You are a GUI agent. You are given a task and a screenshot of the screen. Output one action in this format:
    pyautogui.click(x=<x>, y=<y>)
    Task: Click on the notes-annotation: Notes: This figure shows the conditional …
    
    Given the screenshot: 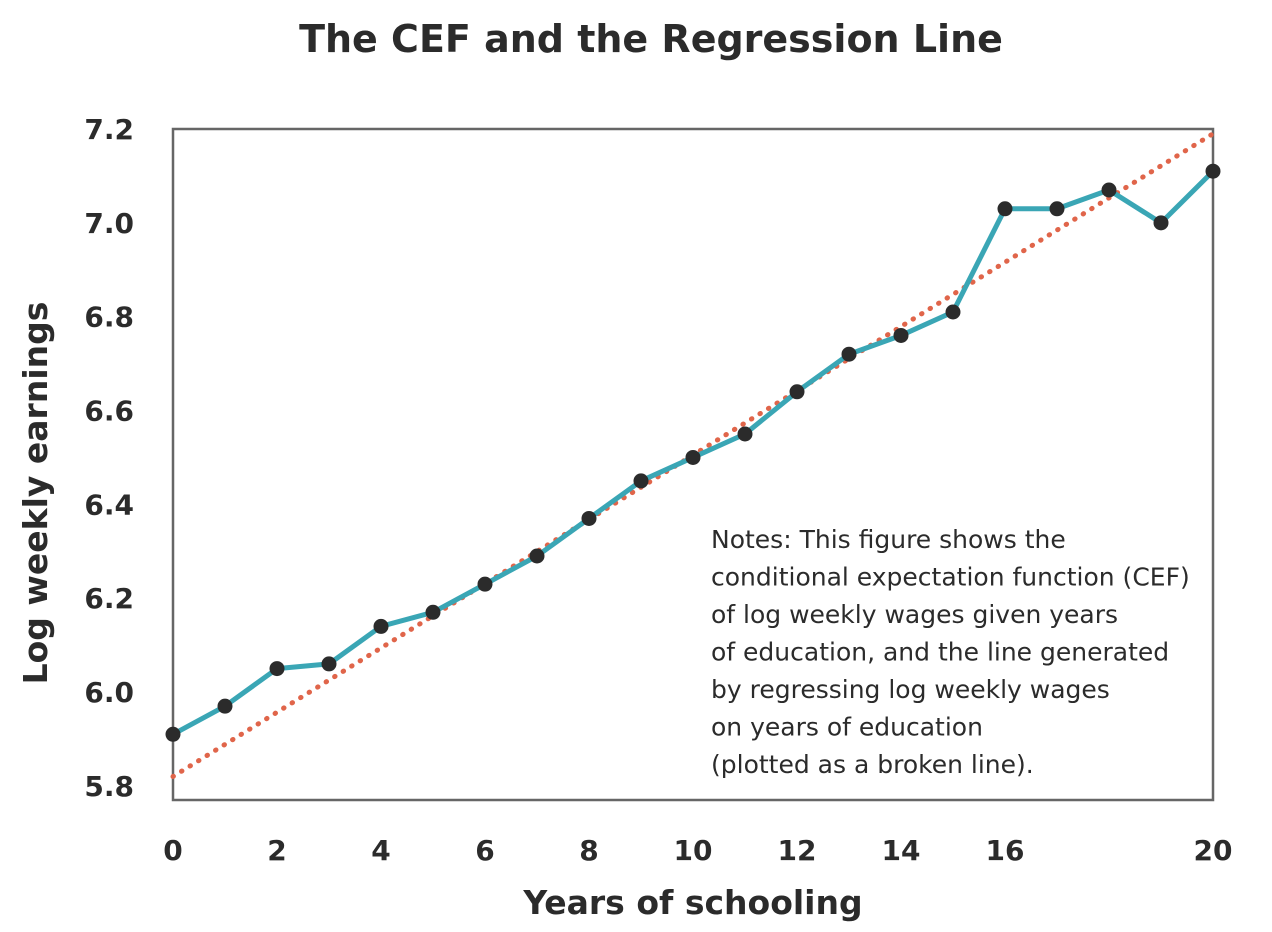 What is the action you would take?
    pyautogui.click(x=950, y=652)
    